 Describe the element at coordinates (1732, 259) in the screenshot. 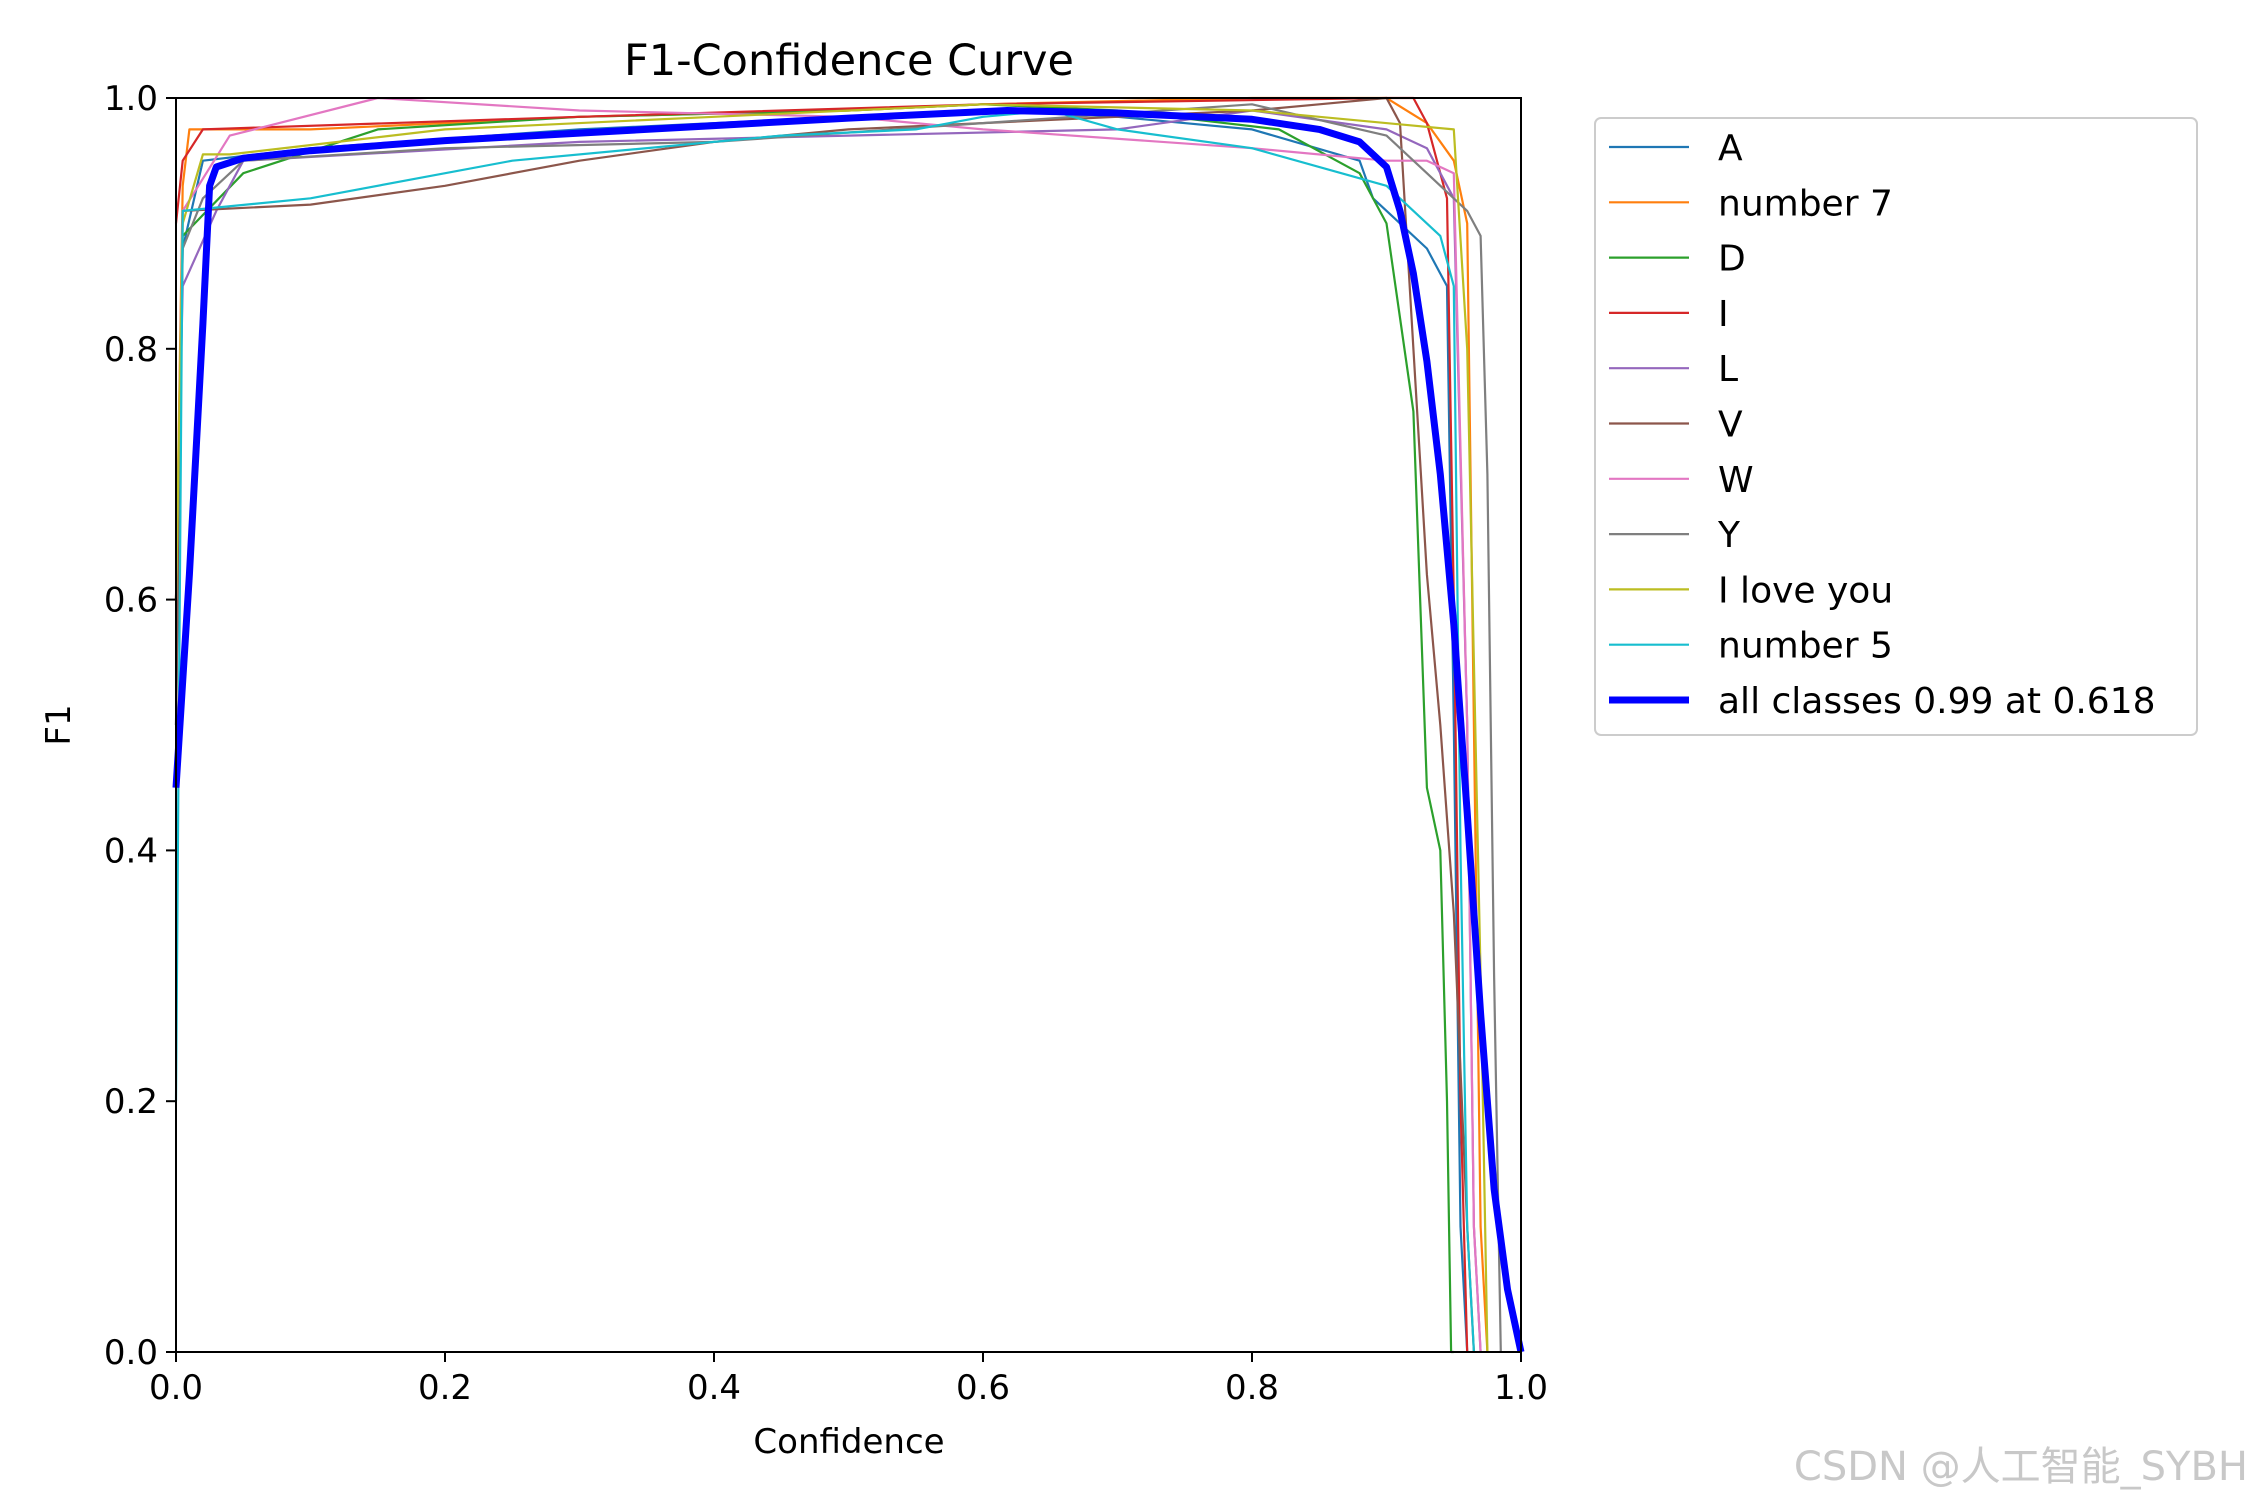

I see `legend-label-2: D` at that location.